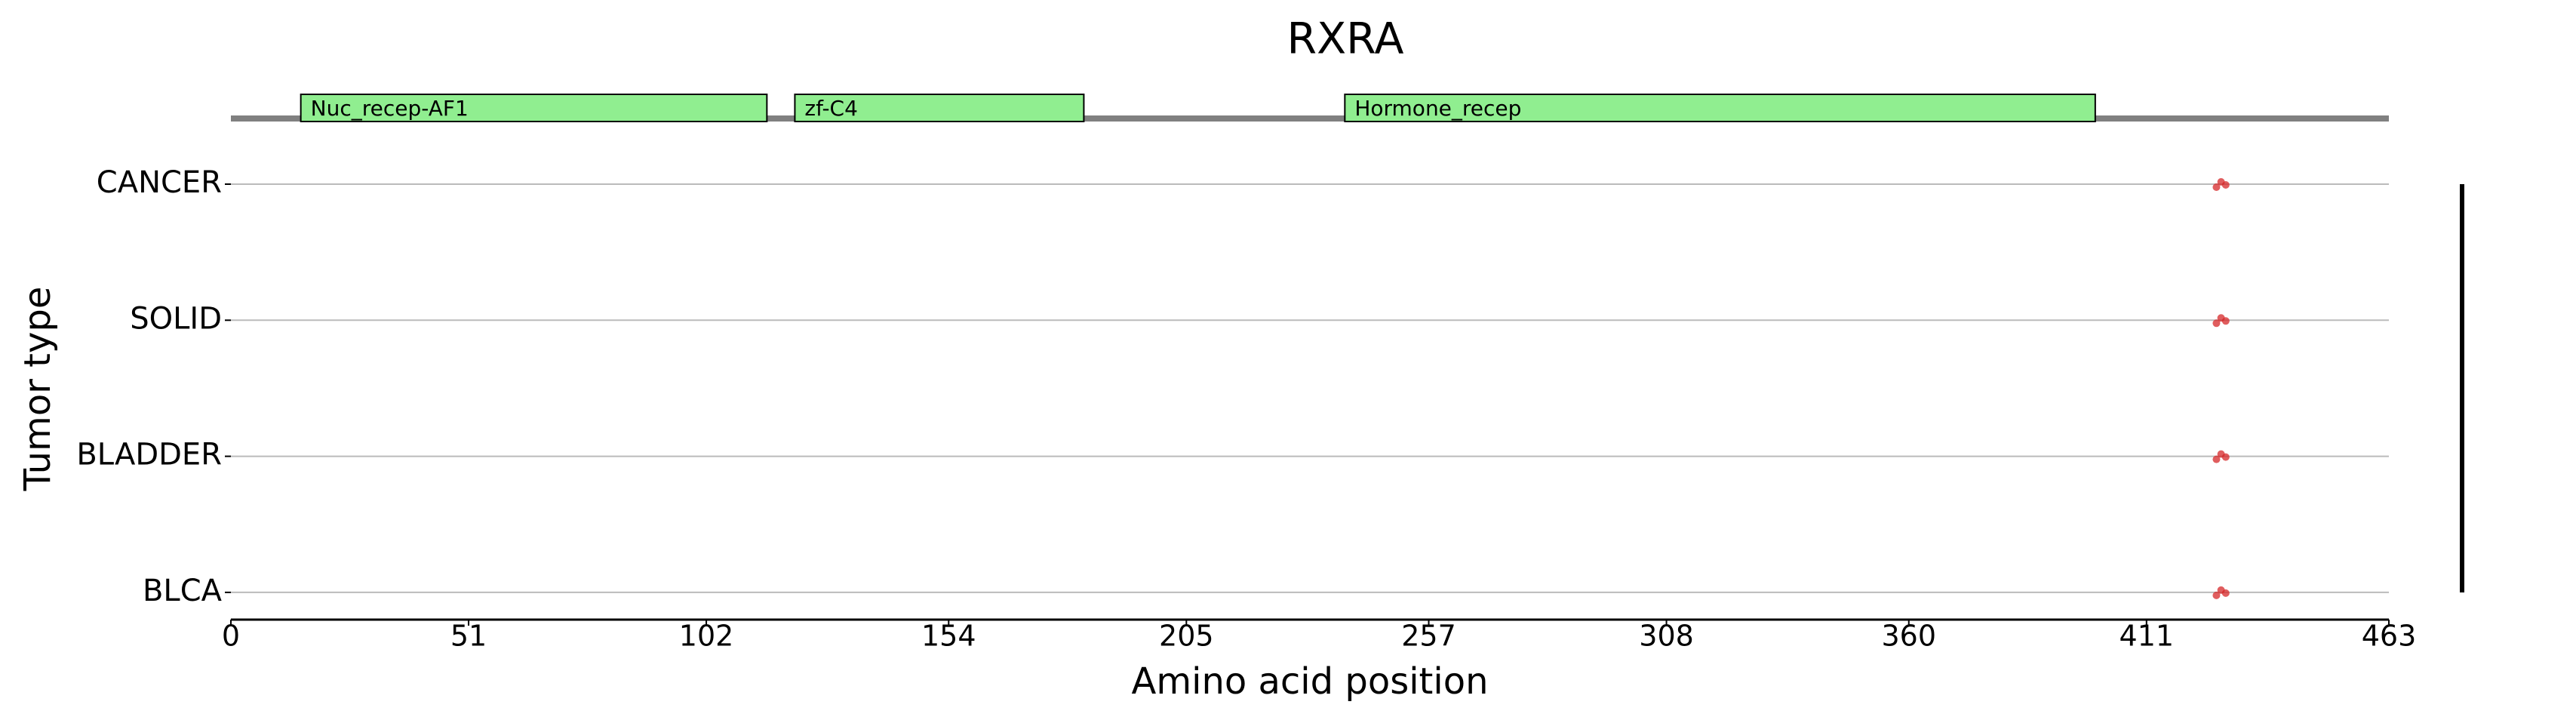 The image size is (2576, 720). Describe the element at coordinates (2389, 636) in the screenshot. I see `x-tick-label: 463` at that location.